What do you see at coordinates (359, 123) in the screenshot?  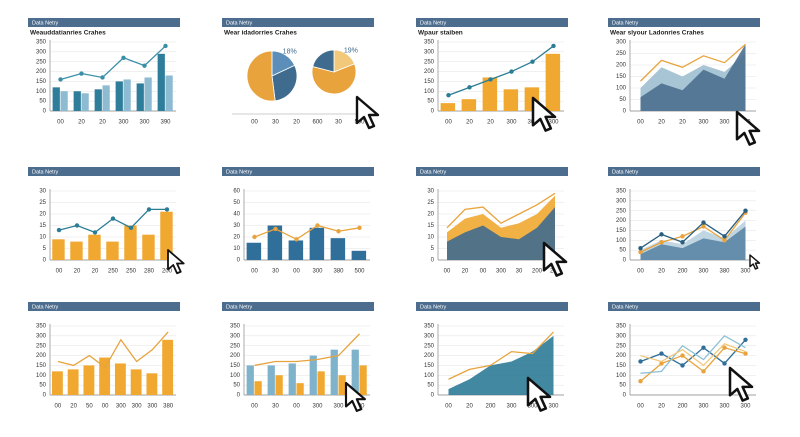 I see `x-tick-label: 500` at bounding box center [359, 123].